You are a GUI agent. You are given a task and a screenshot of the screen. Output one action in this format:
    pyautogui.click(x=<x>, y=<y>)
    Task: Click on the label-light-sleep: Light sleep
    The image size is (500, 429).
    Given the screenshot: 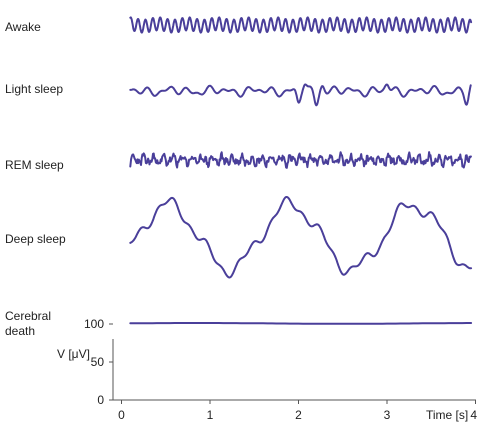 What is the action you would take?
    pyautogui.click(x=34, y=89)
    